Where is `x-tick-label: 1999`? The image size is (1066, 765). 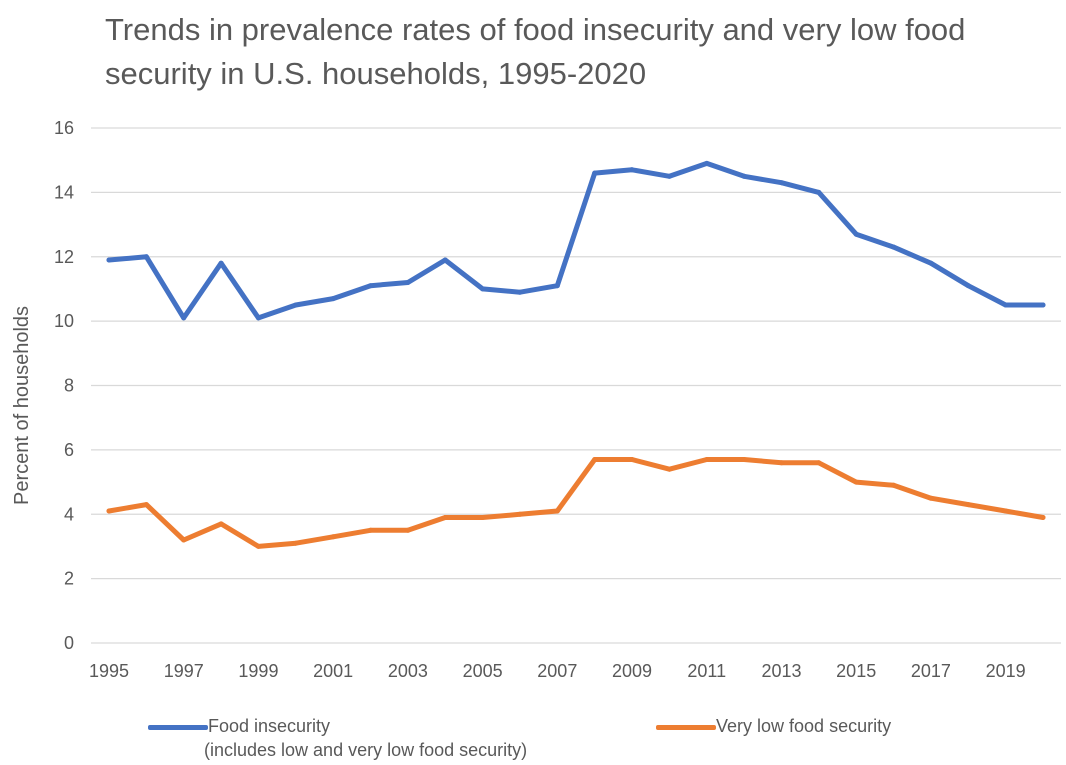
x-tick-label: 1999 is located at coordinates (258, 671).